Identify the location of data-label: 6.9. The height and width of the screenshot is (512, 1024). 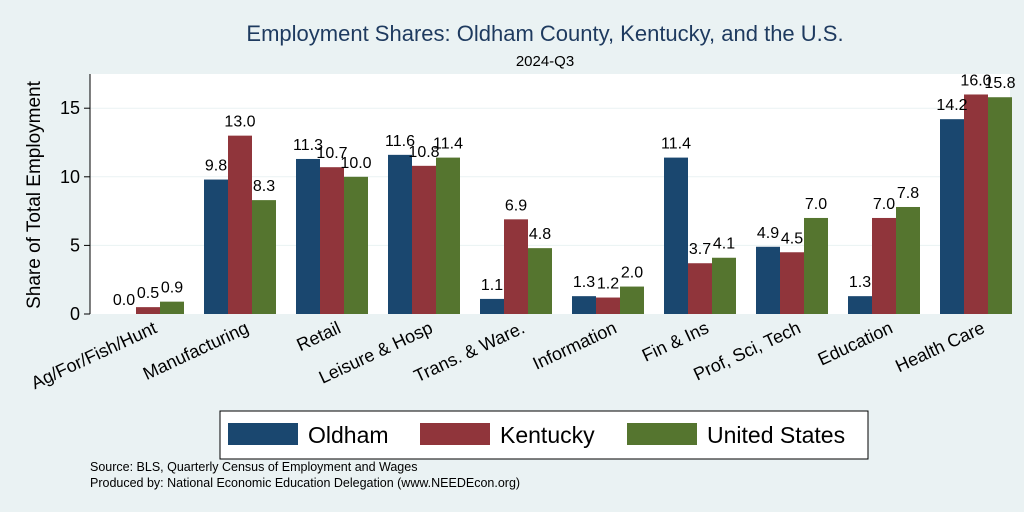
(516, 205).